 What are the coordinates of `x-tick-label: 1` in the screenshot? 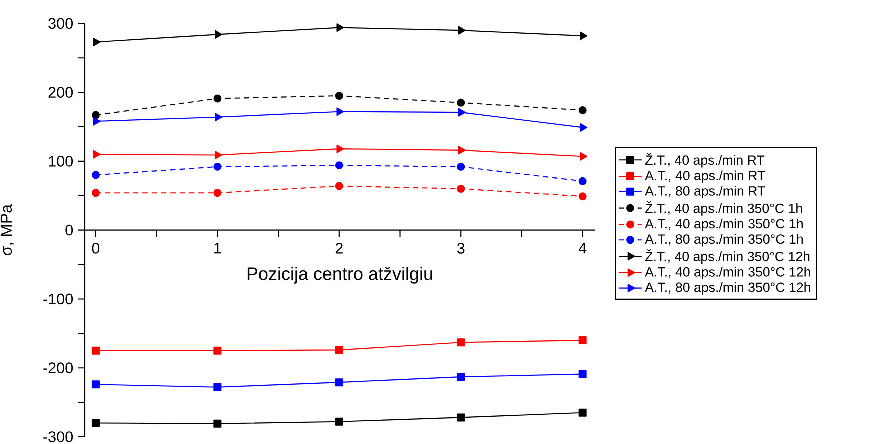 It's located at (218, 248).